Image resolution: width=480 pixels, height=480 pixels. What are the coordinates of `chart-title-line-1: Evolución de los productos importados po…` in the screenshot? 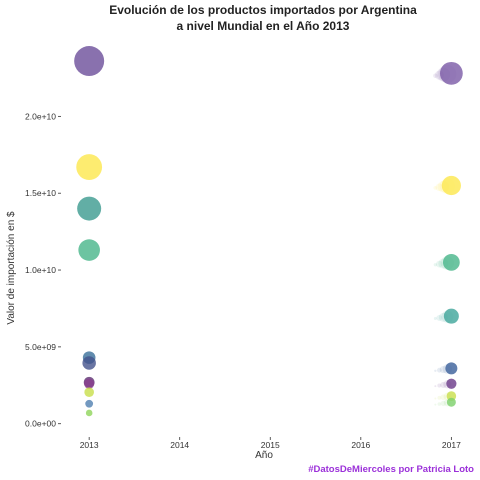 It's located at (263, 10).